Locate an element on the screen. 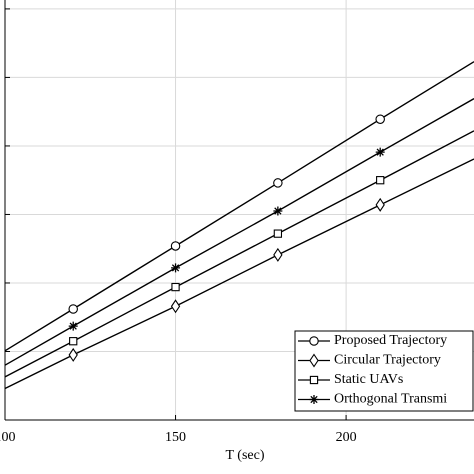 This screenshot has width=474, height=474. legend-label: Orthogonal Transmi is located at coordinates (390, 399).